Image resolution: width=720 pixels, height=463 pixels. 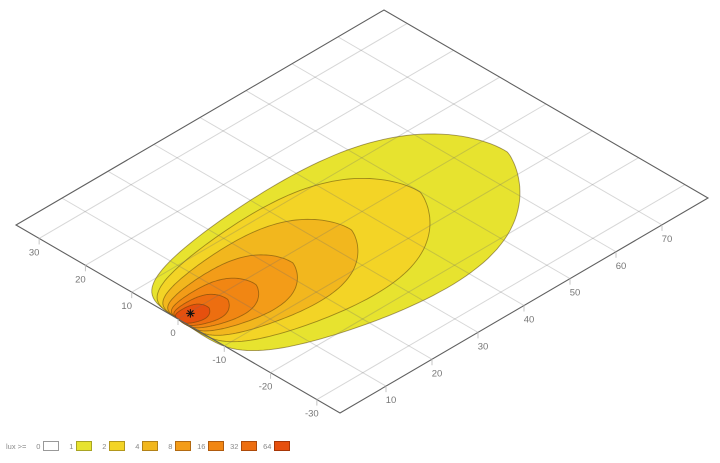 What do you see at coordinates (201, 446) in the screenshot?
I see `legend-value: 16` at bounding box center [201, 446].